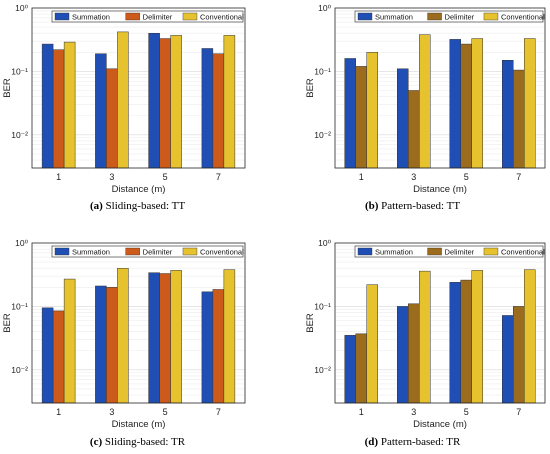 The image size is (550, 454). Describe the element at coordinates (518, 177) in the screenshot. I see `x-tick-label-b: 7` at that location.